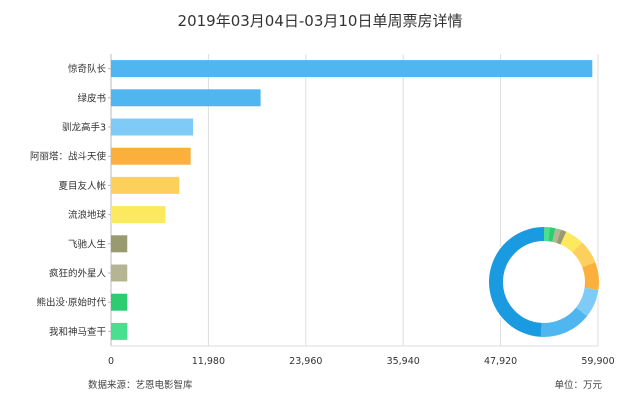 The height and width of the screenshot is (400, 640). I want to click on category-label: 流浪地球, so click(87, 215).